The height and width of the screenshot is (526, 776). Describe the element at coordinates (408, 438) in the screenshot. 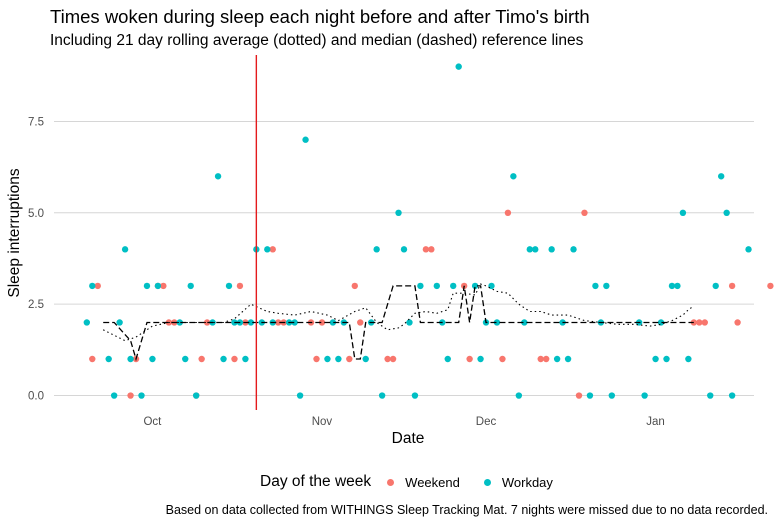

I see `x-axis-title: Date` at that location.